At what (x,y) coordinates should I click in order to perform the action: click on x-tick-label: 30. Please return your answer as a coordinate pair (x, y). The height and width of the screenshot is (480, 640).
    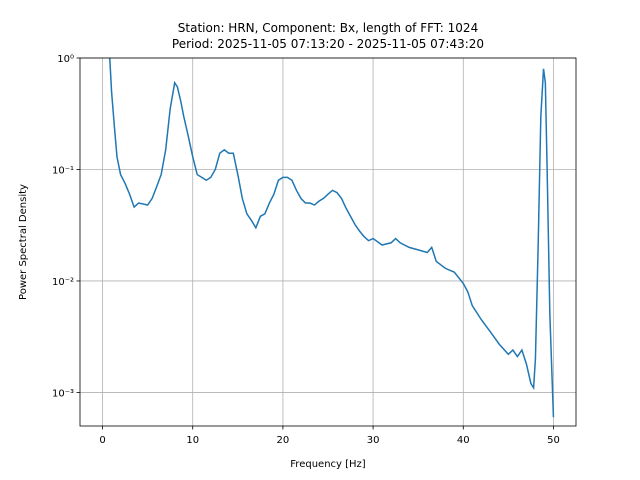
    Looking at the image, I should click on (373, 440).